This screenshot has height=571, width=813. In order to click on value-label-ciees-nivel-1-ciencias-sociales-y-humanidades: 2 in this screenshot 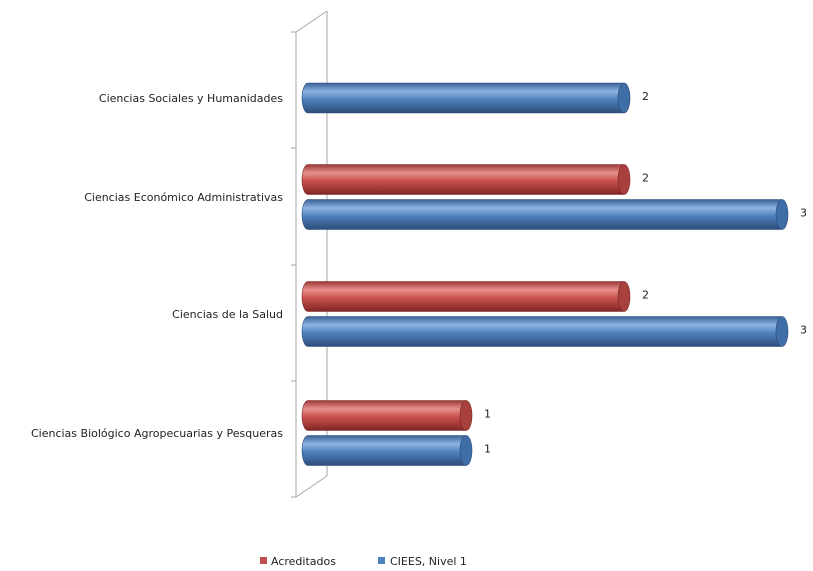, I will do `click(645, 96)`.